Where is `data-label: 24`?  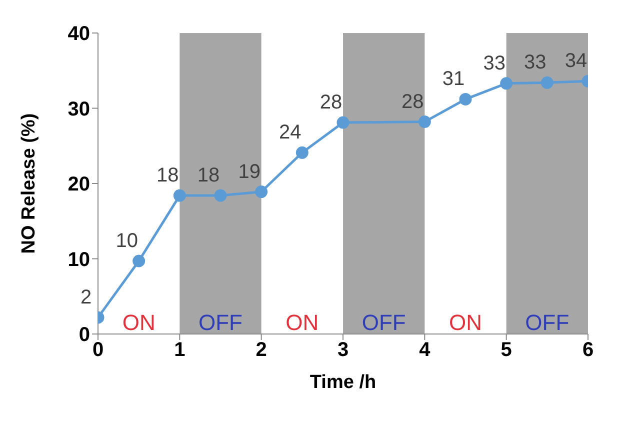
data-label: 24 is located at coordinates (290, 133).